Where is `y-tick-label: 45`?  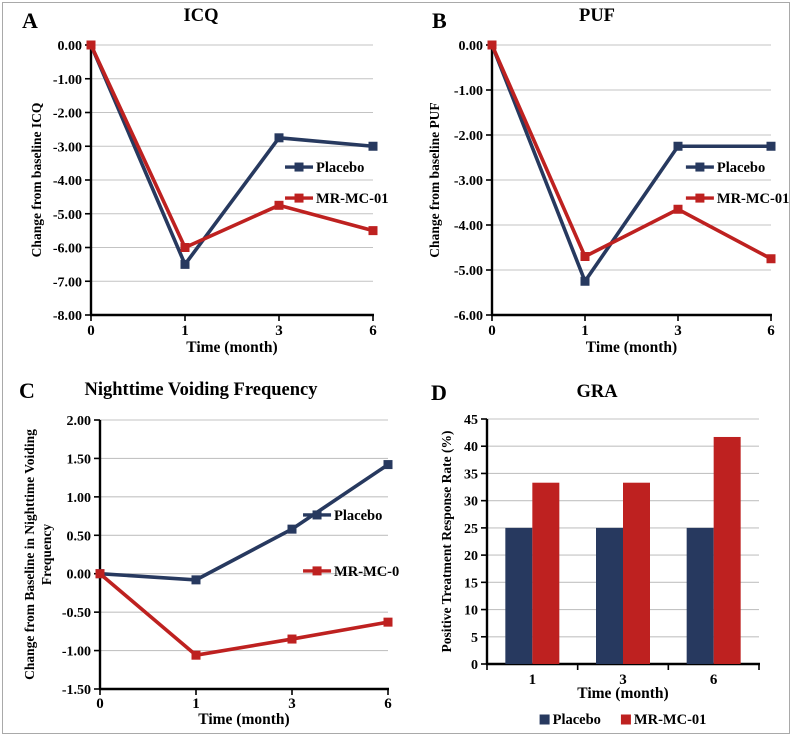 y-tick-label: 45 is located at coordinates (471, 420).